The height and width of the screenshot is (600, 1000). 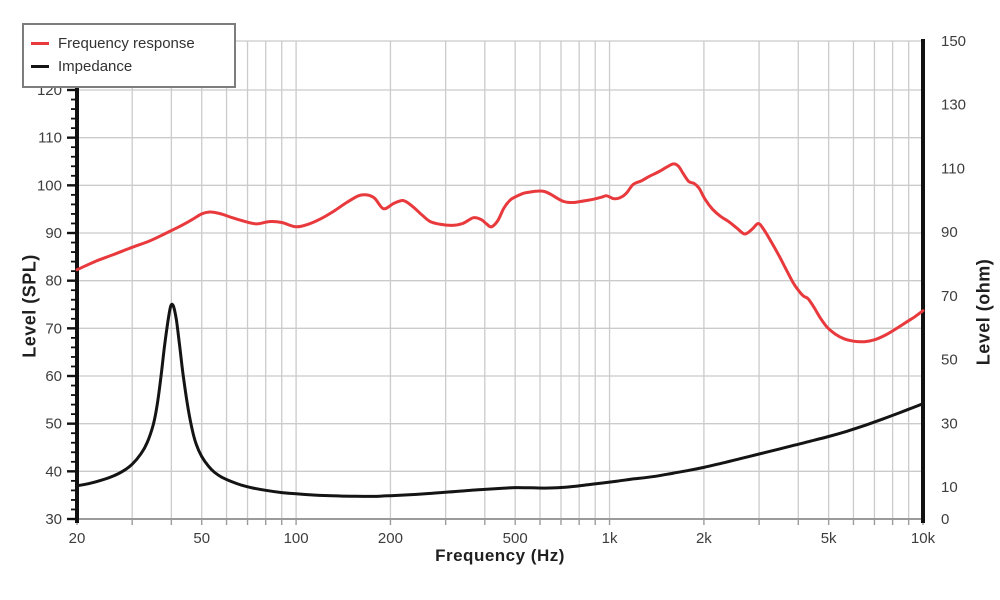 What do you see at coordinates (296, 538) in the screenshot?
I see `x-tick-label: 100` at bounding box center [296, 538].